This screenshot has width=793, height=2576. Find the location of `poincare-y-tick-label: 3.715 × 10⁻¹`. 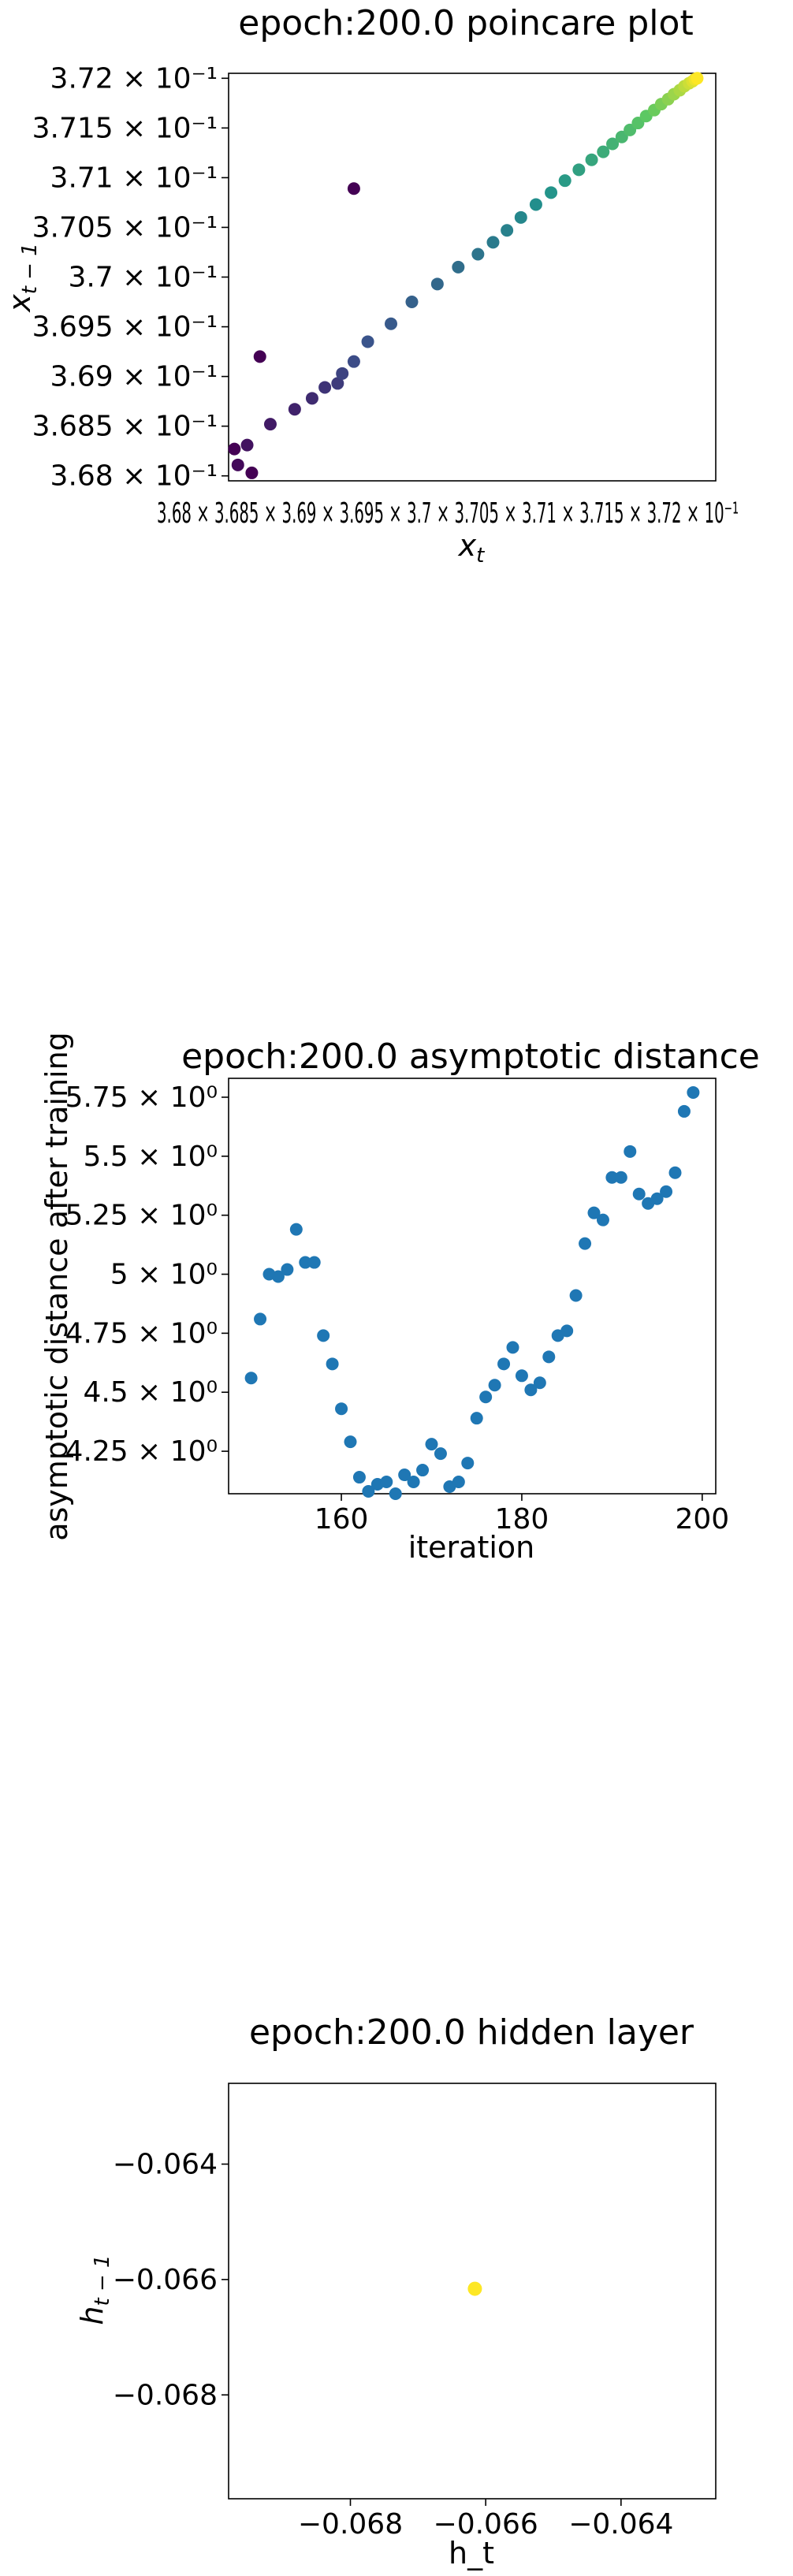

poincare-y-tick-label: 3.715 × 10⁻¹ is located at coordinates (125, 128).